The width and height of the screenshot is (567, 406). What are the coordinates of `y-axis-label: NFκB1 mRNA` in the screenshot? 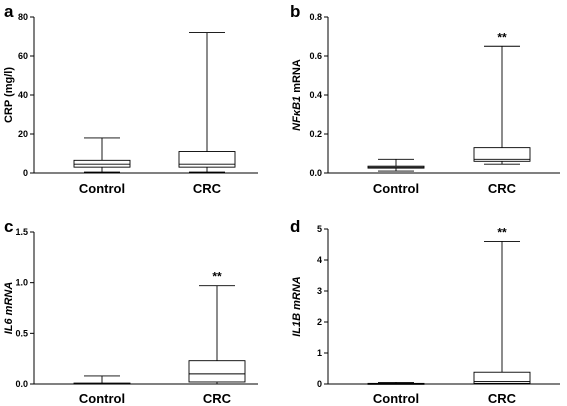 It's located at (297, 95).